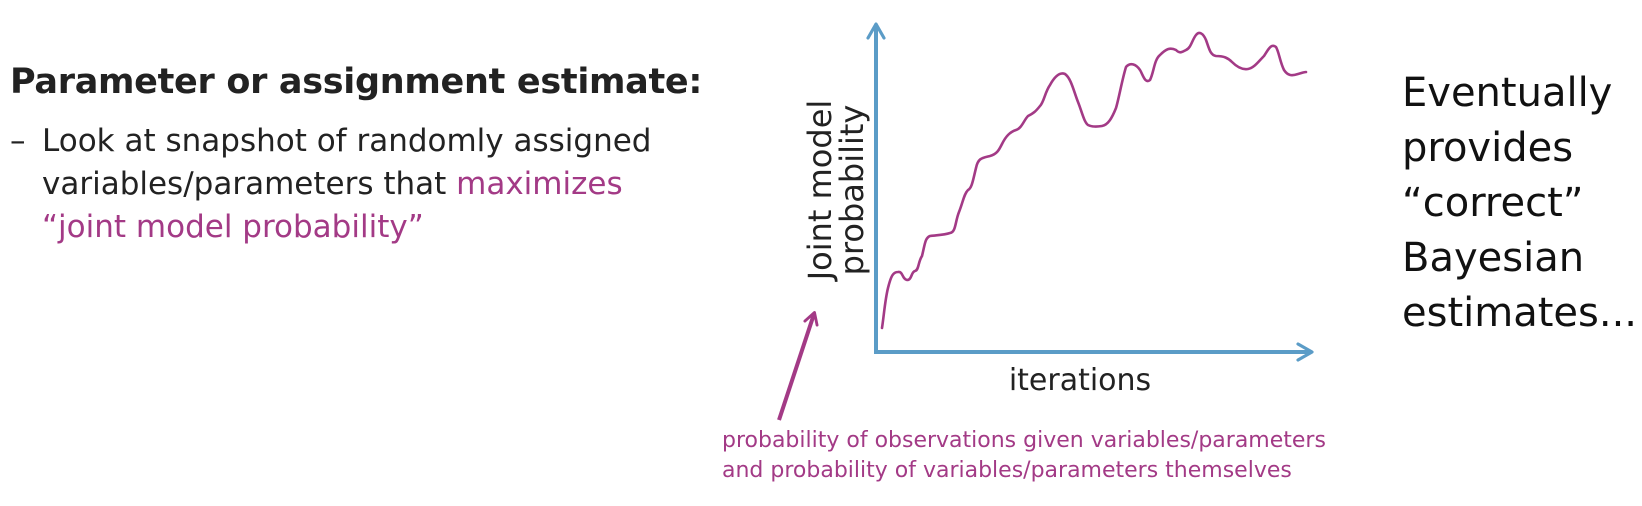 The height and width of the screenshot is (506, 1642). I want to click on bullet-highlight-maximizes: maximizes, so click(539, 184).